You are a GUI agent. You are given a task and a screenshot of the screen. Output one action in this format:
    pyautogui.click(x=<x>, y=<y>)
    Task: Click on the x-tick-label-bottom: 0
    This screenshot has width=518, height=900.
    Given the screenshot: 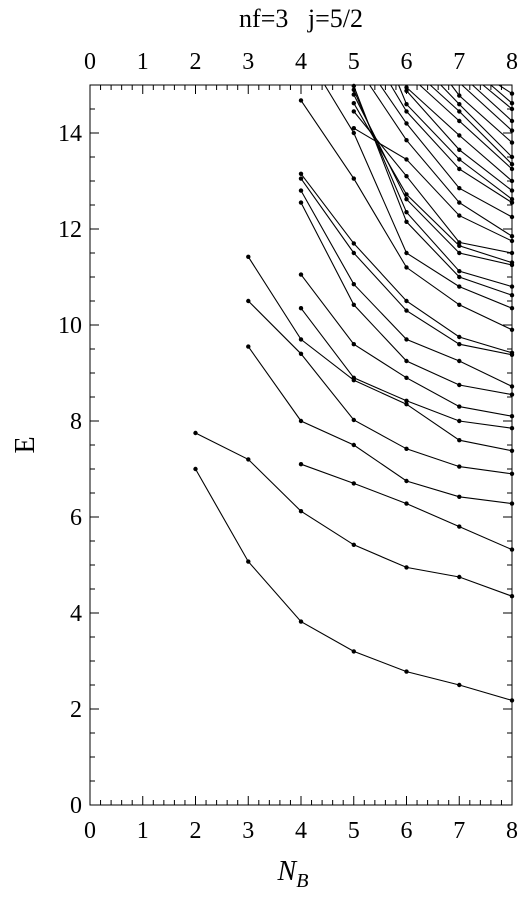 What is the action you would take?
    pyautogui.click(x=90, y=831)
    